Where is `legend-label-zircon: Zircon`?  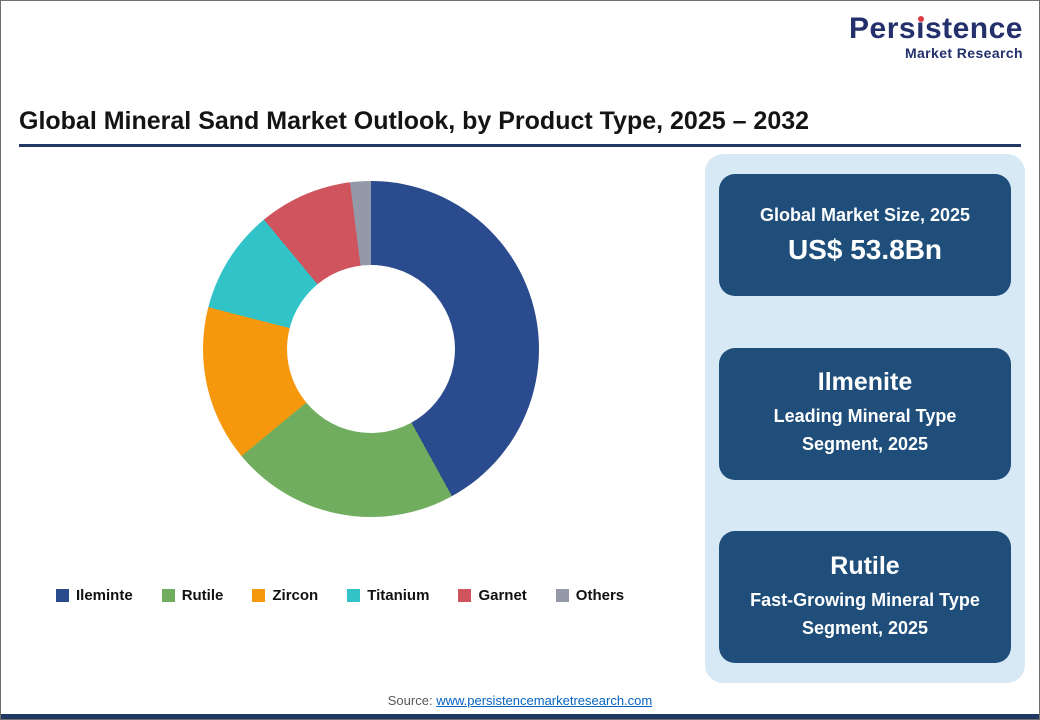 legend-label-zircon: Zircon is located at coordinates (295, 595).